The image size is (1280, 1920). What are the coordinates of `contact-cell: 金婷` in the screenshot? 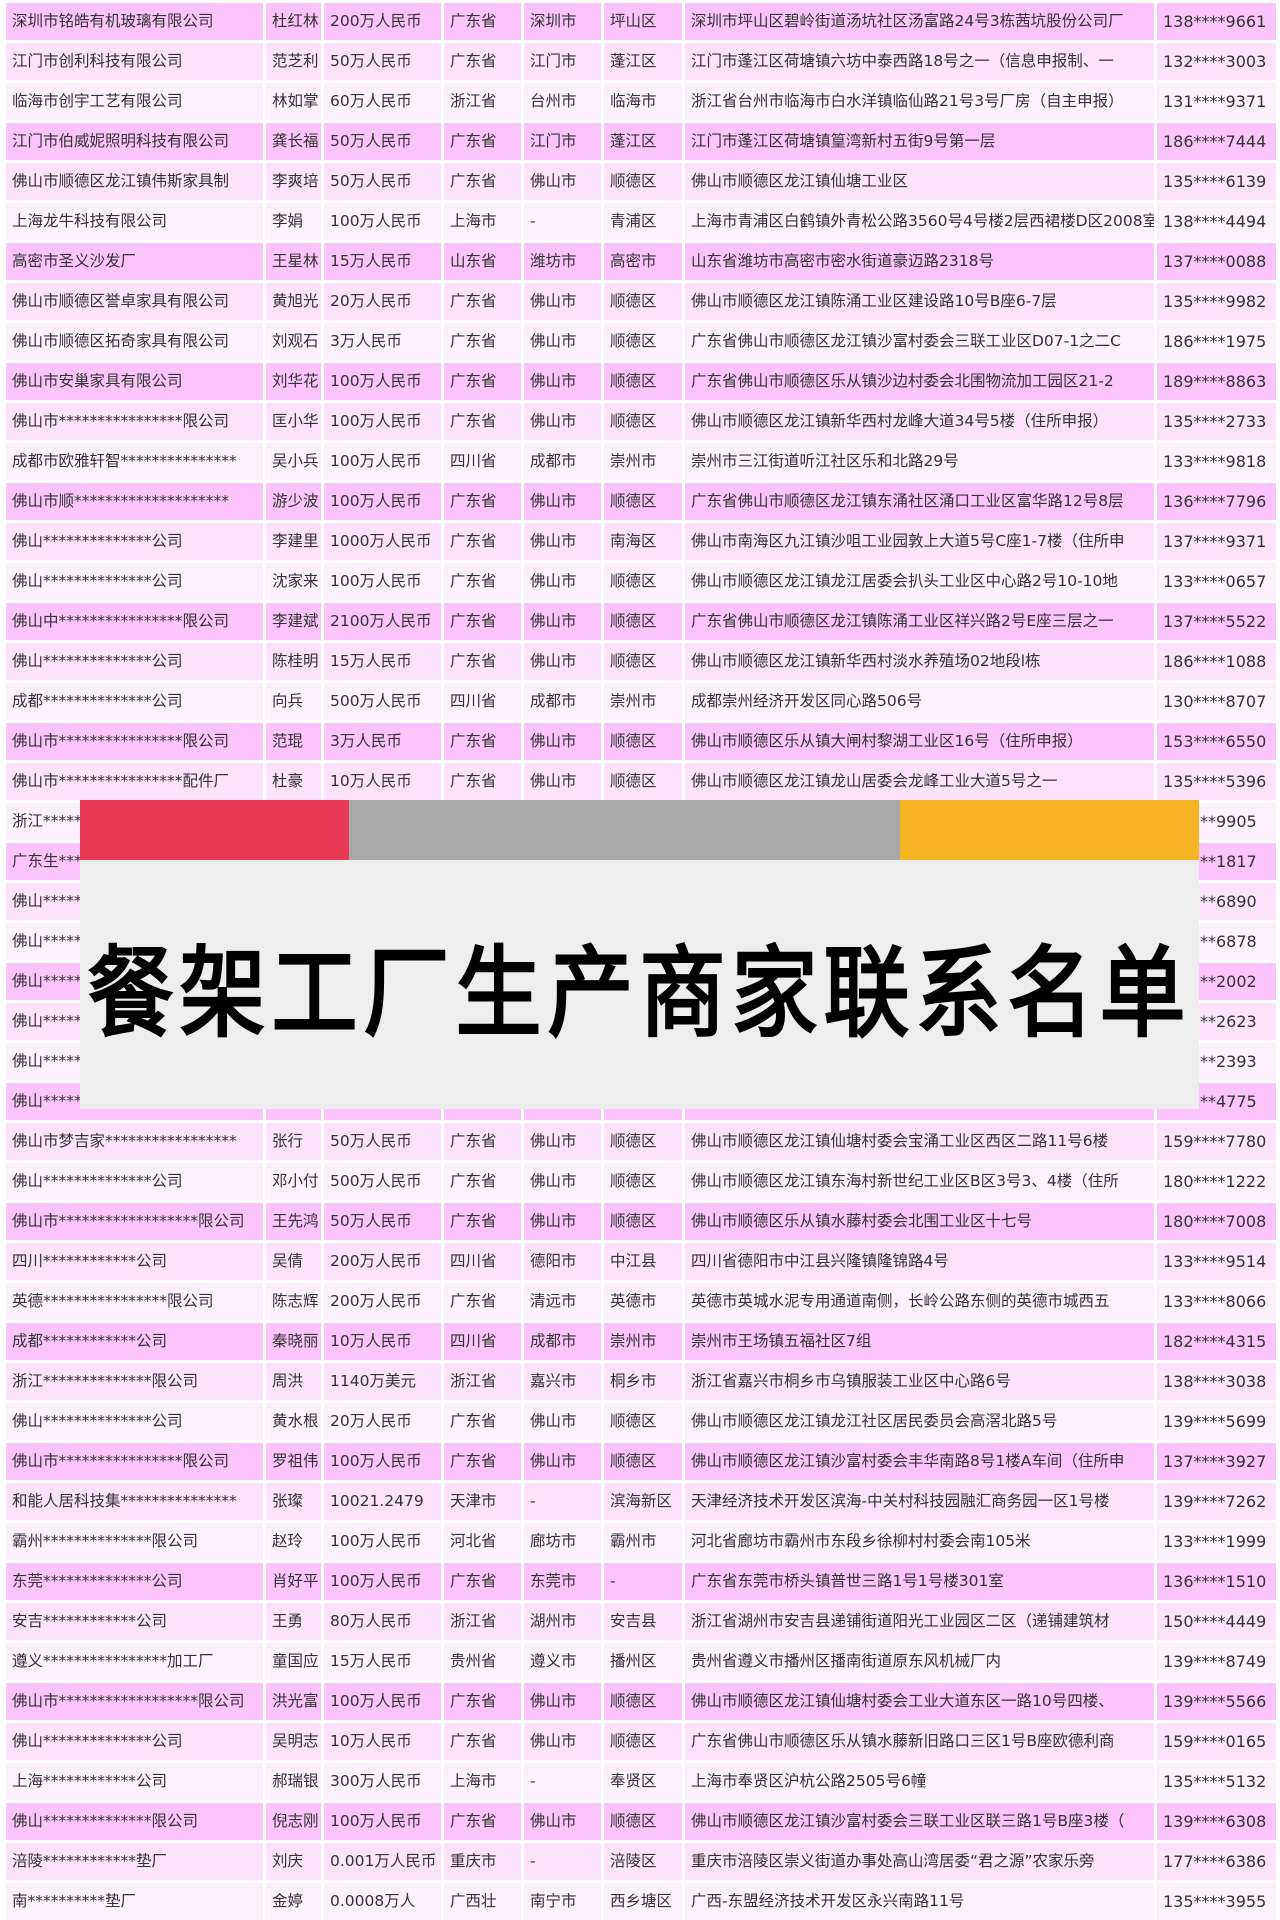 It's located at (293, 1901).